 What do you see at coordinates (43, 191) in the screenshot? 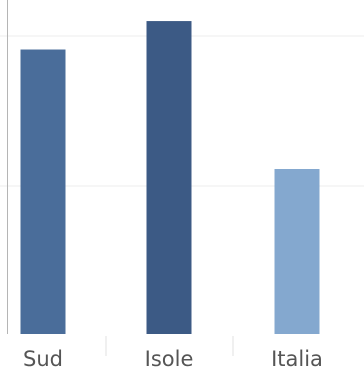
I see `bar-sud` at bounding box center [43, 191].